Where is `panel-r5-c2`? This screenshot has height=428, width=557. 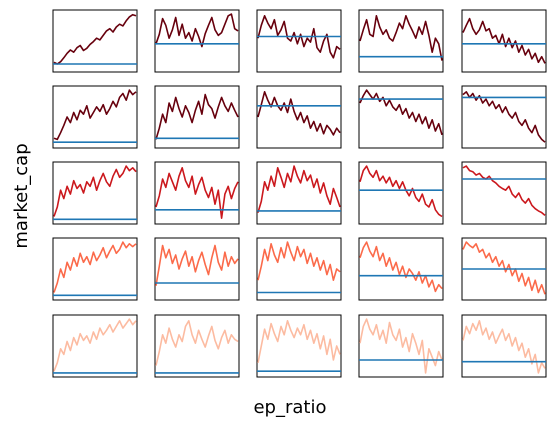 panel-r5-c2 is located at coordinates (197, 346).